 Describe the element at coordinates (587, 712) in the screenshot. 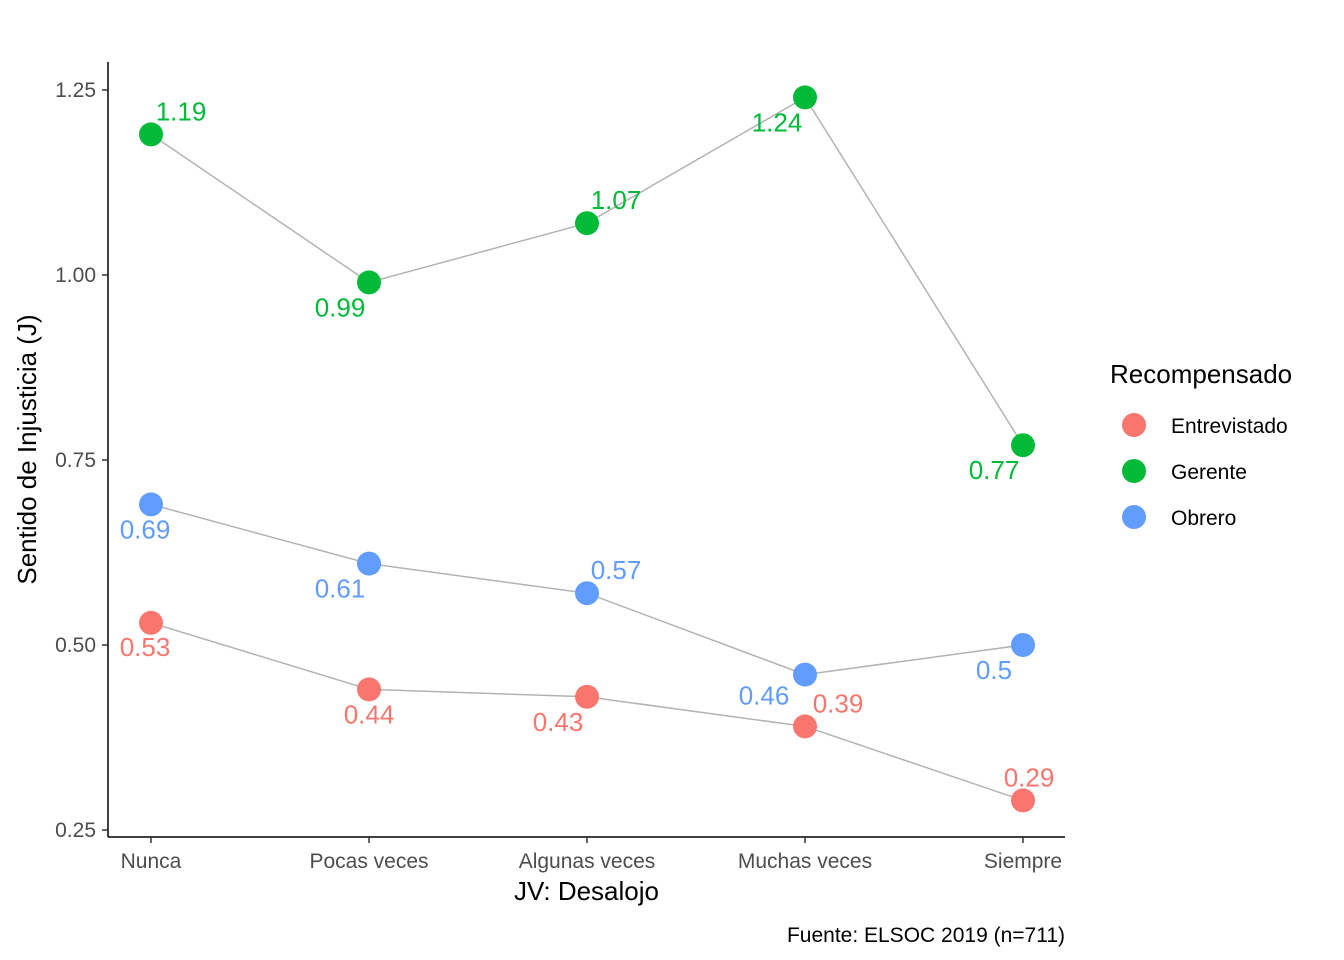

I see `series-line` at that location.